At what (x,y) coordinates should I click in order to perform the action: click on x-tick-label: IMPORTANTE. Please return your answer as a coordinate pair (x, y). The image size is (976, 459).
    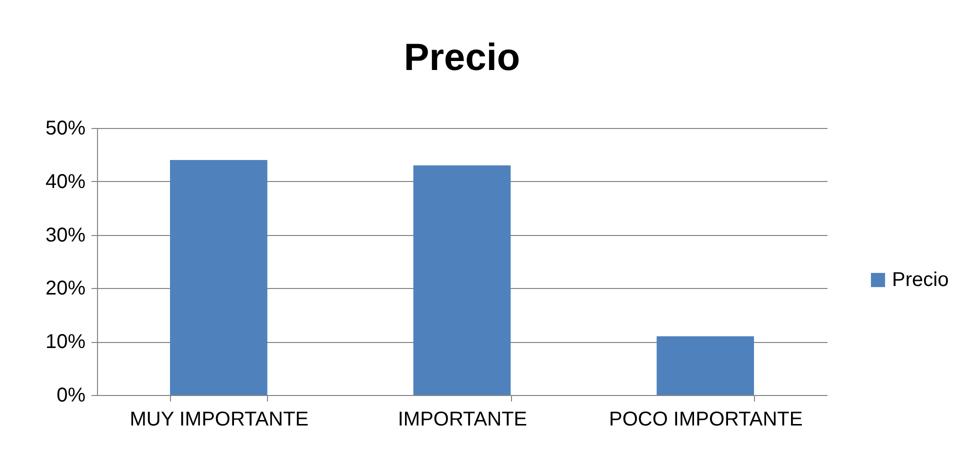
    Looking at the image, I should click on (463, 419).